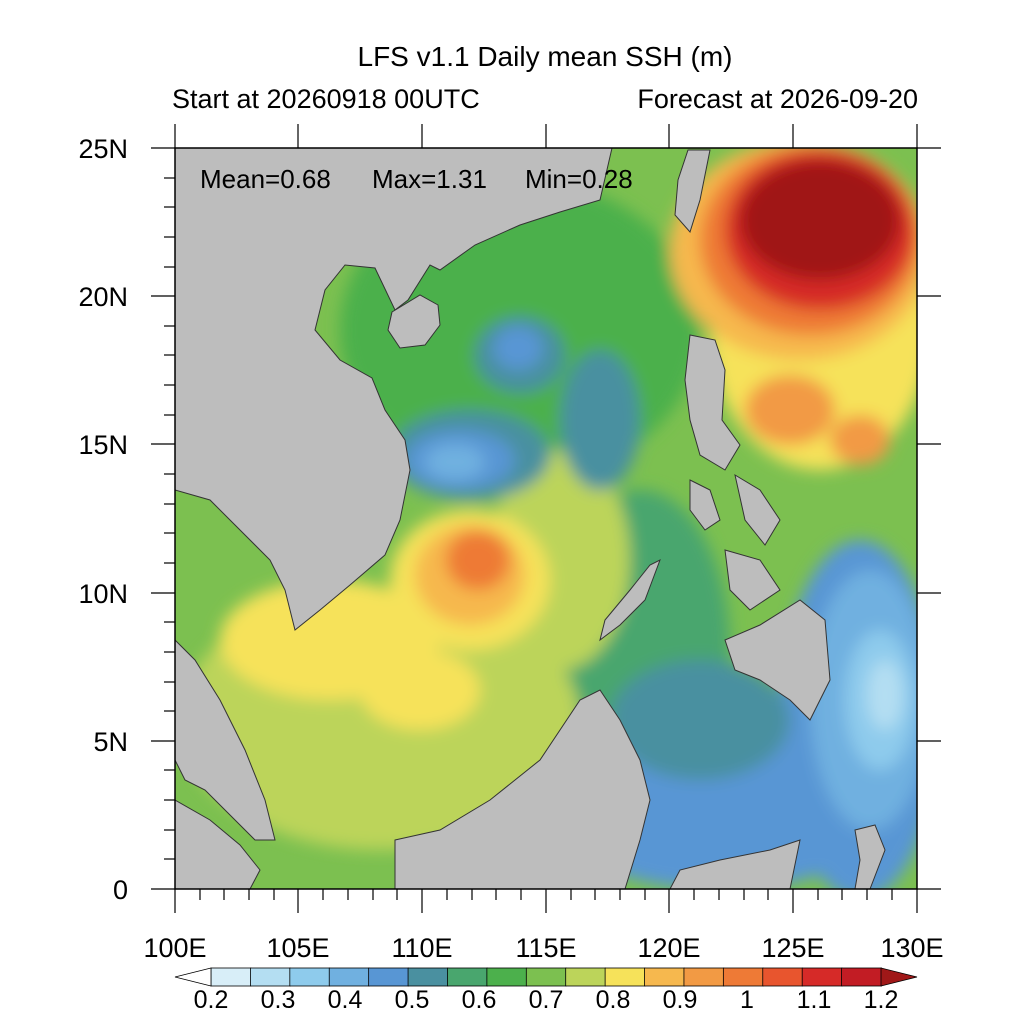 Image resolution: width=1024 pixels, height=1024 pixels. I want to click on colorbar-label: 0.3, so click(278, 1000).